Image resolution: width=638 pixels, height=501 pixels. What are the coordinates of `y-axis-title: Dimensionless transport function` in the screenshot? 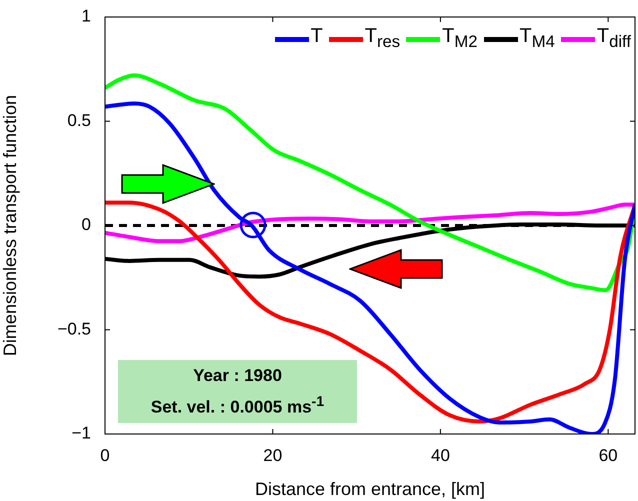 It's located at (10, 225).